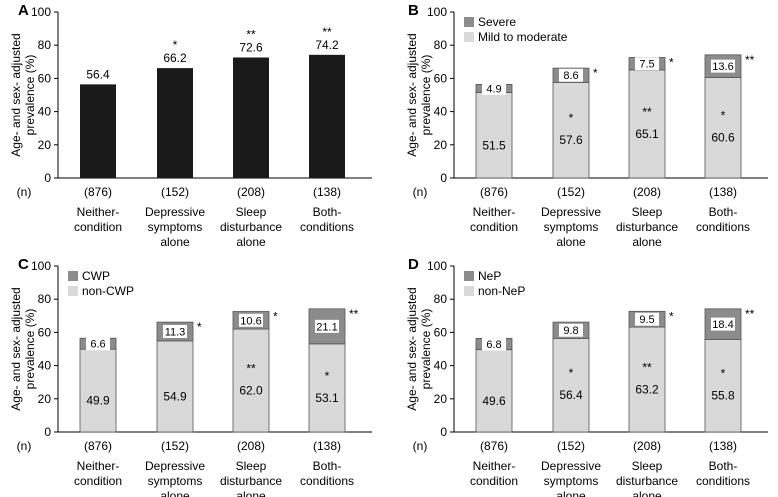  What do you see at coordinates (489, 276) in the screenshot?
I see `legend-label: NeP` at bounding box center [489, 276].